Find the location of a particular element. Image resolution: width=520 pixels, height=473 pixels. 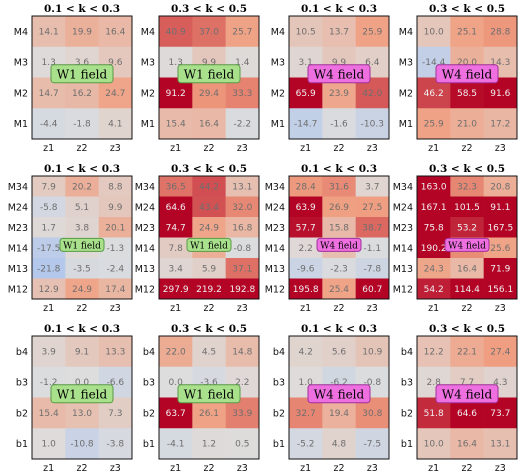

cell-value: 2.2 is located at coordinates (306, 249).